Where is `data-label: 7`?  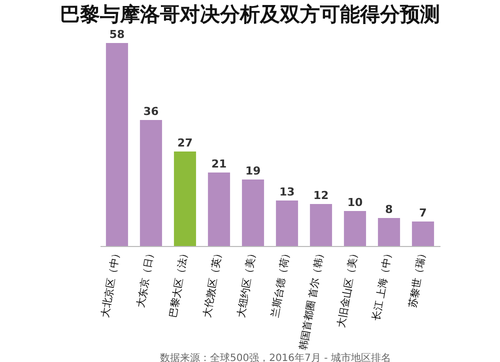
data-label: 7 is located at coordinates (423, 213).